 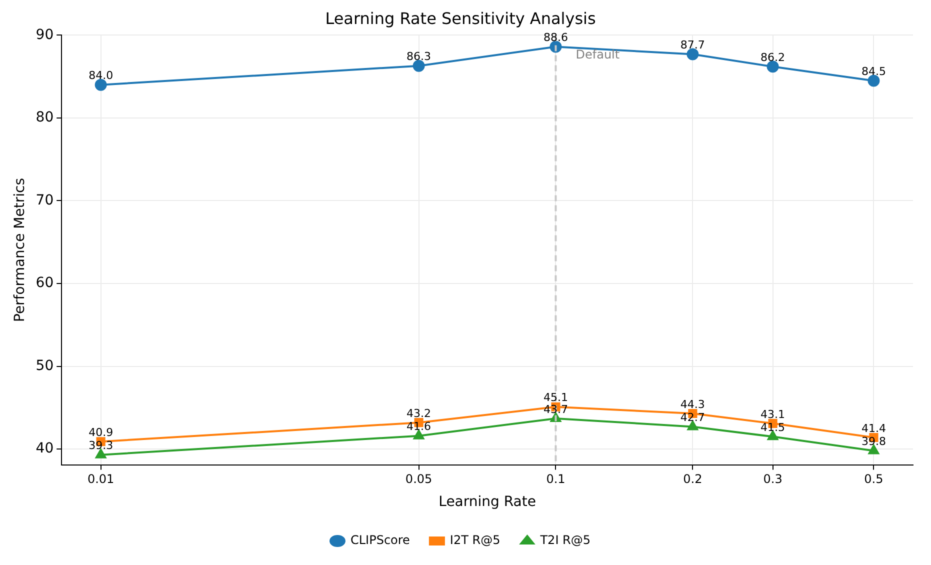 What do you see at coordinates (45, 283) in the screenshot?
I see `y-tick-label: 60` at bounding box center [45, 283].